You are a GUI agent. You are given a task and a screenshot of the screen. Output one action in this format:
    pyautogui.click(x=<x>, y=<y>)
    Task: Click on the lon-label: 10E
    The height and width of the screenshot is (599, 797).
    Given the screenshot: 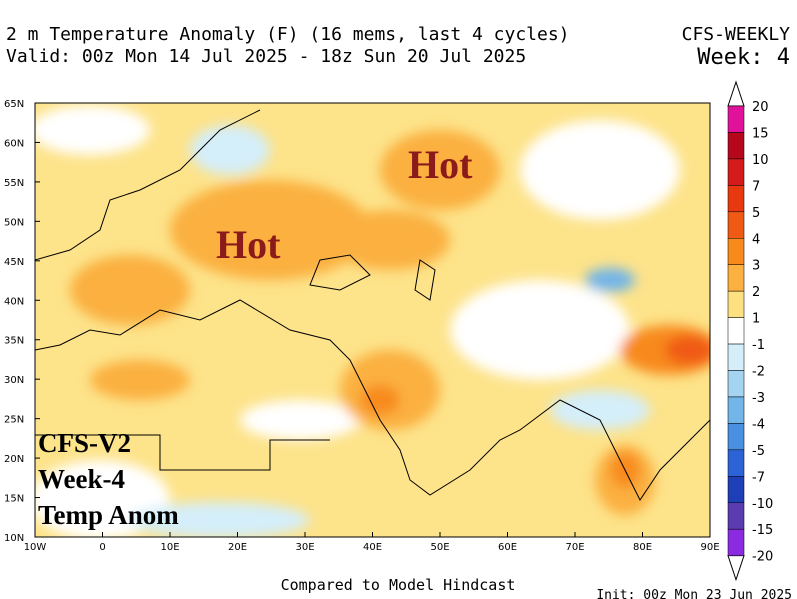 What is the action you would take?
    pyautogui.click(x=169, y=547)
    